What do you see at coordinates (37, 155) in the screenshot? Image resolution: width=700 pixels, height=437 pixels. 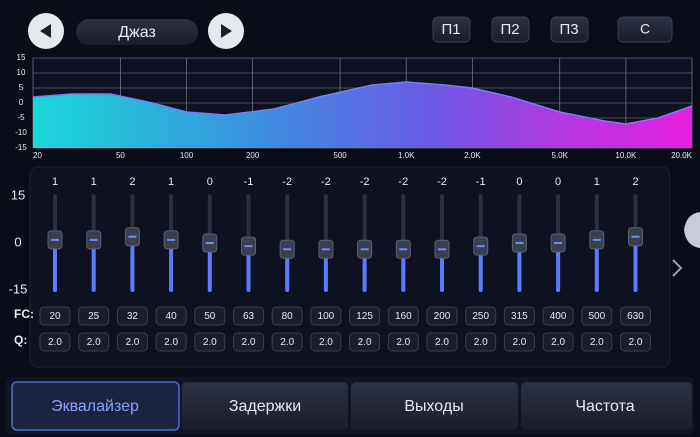 I see `x-tick-label: 20` at bounding box center [37, 155].